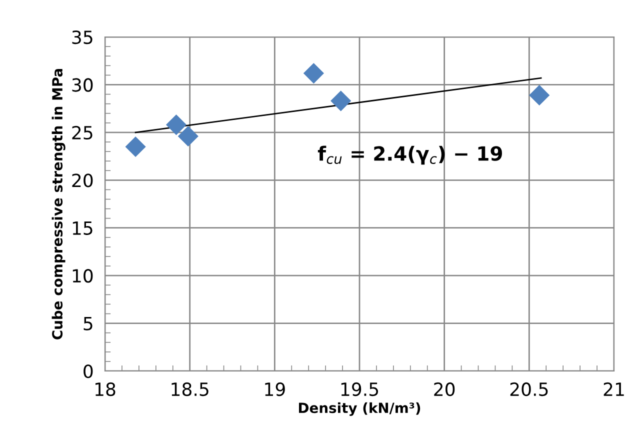 Image resolution: width=643 pixels, height=446 pixels. Describe the element at coordinates (82, 181) in the screenshot. I see `y-tick-label: 20` at that location.